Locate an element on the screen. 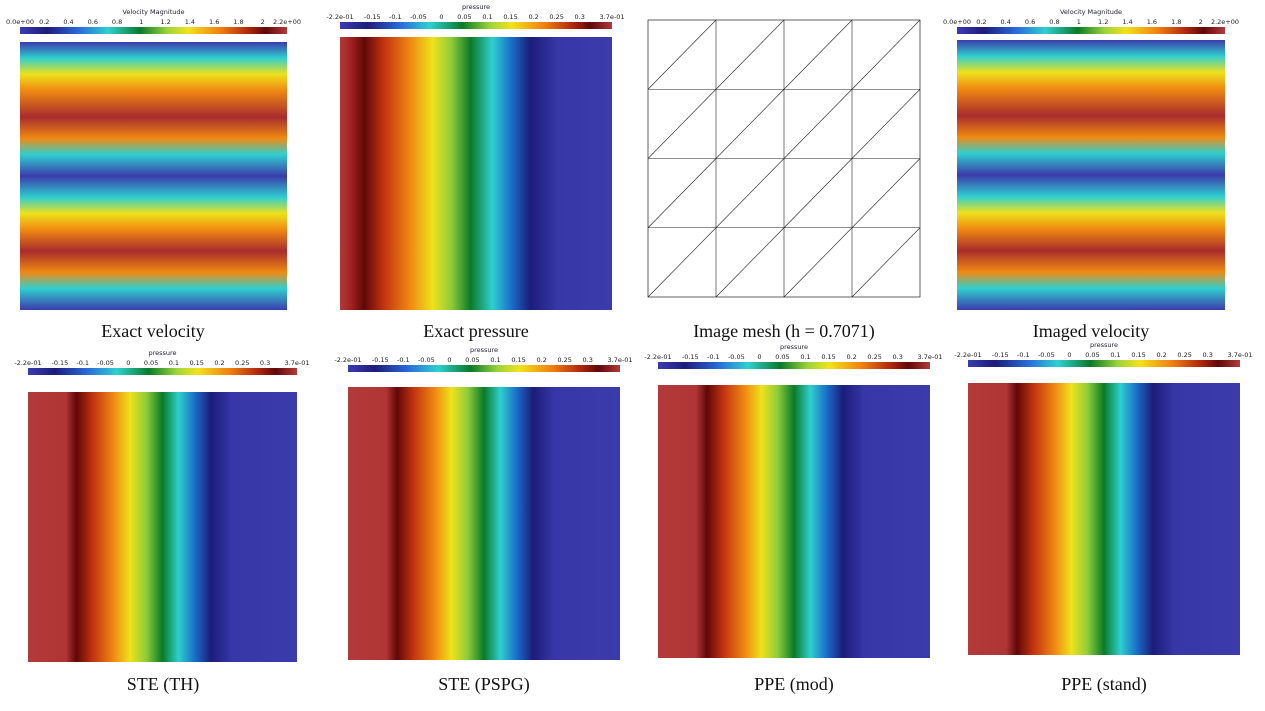 The width and height of the screenshot is (1265, 711). colorbar-tick-label: 0.0e+00 is located at coordinates (20, 22).